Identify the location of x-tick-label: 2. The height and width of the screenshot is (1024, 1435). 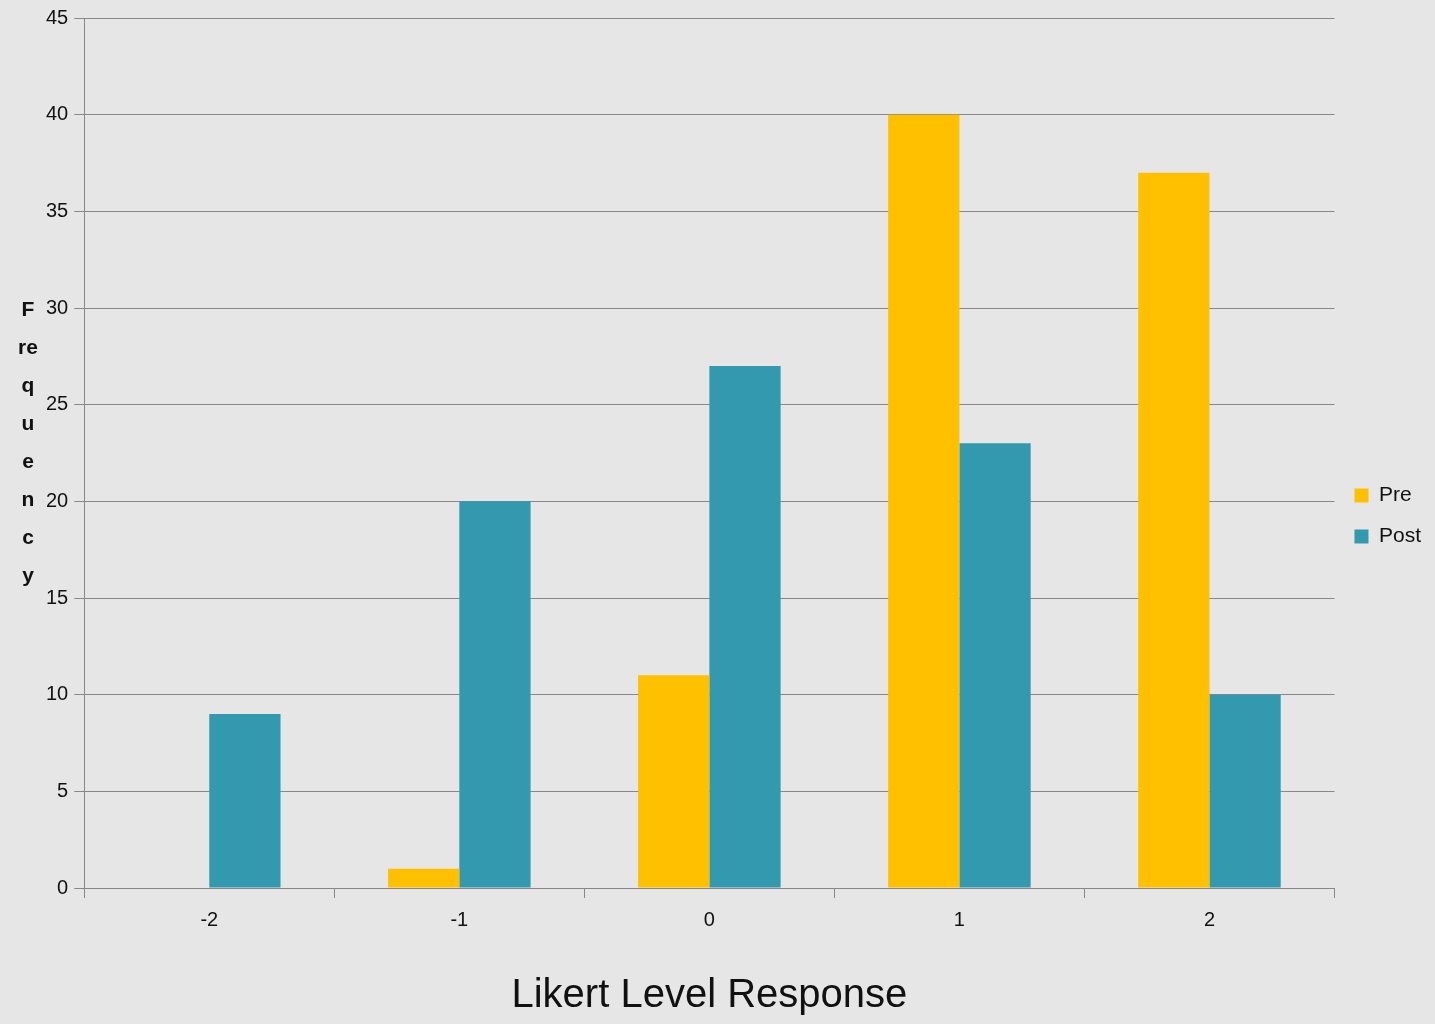
(1209, 918).